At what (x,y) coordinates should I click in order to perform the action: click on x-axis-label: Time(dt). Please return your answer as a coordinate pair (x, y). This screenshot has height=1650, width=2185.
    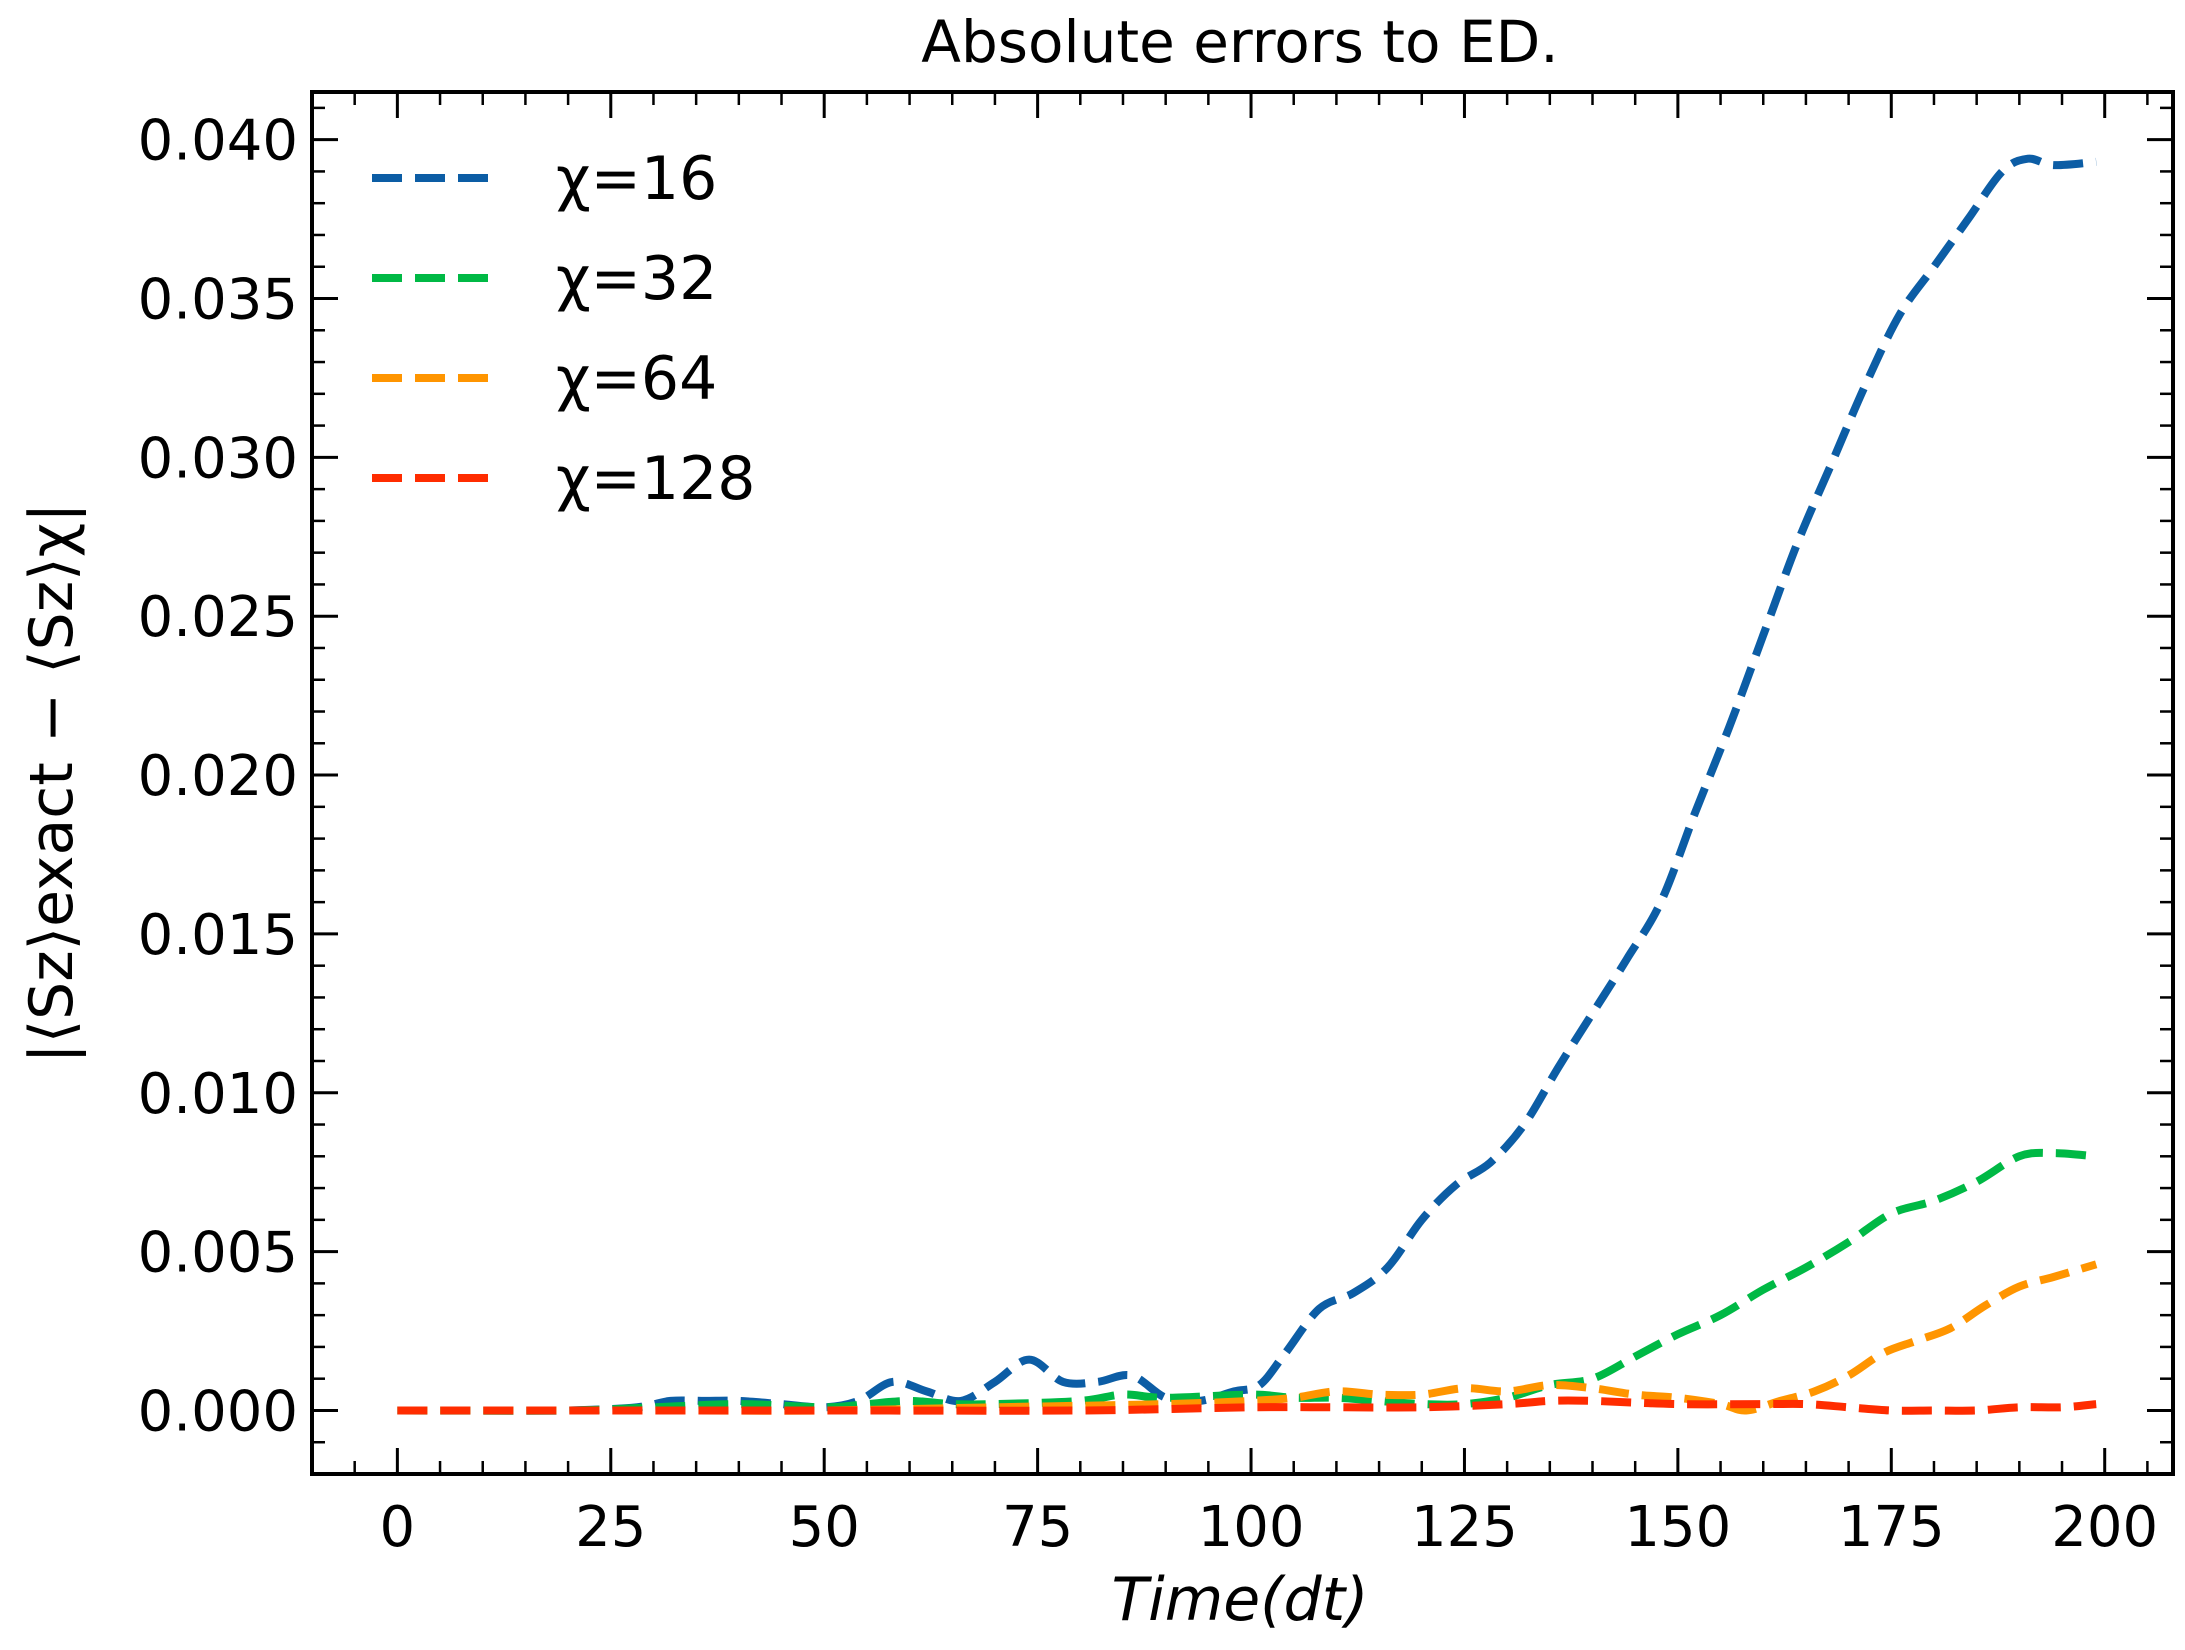
    Looking at the image, I should click on (1239, 1600).